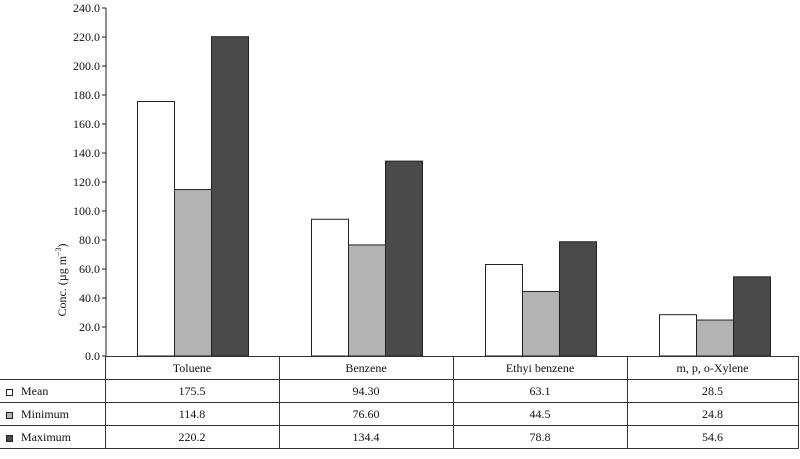  I want to click on table-row-mean: Mean 175.5 94.30 63.1 28.5, so click(399, 391).